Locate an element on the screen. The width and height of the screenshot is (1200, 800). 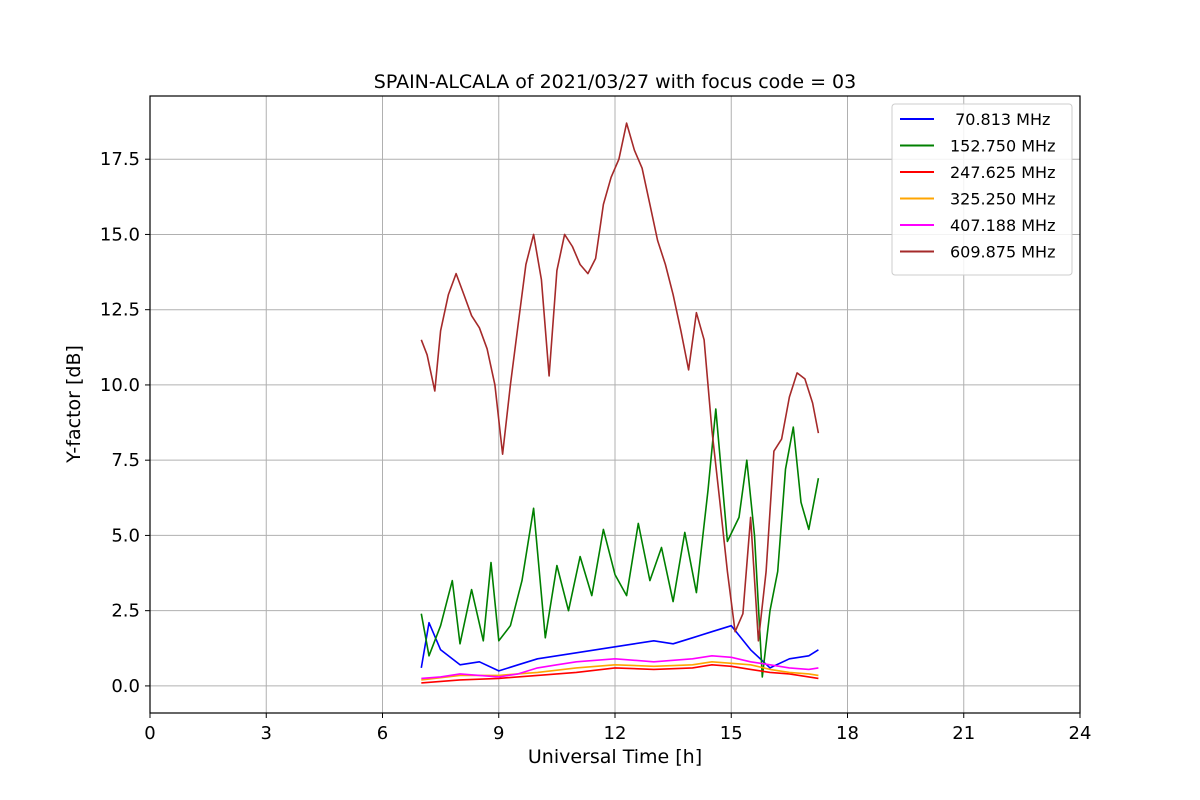
legend-entry: 325.250 MHz is located at coordinates (1002, 199).